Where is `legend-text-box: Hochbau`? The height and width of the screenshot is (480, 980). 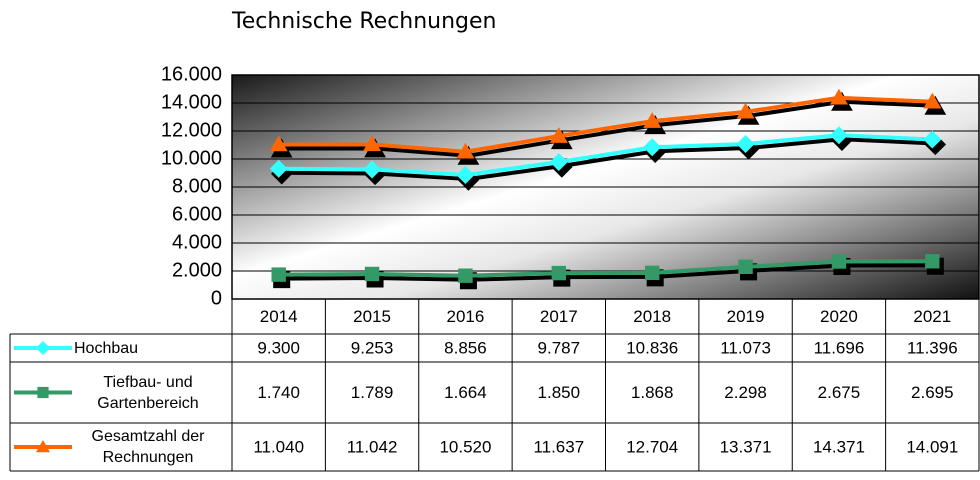
legend-text-box: Hochbau is located at coordinates (106, 348).